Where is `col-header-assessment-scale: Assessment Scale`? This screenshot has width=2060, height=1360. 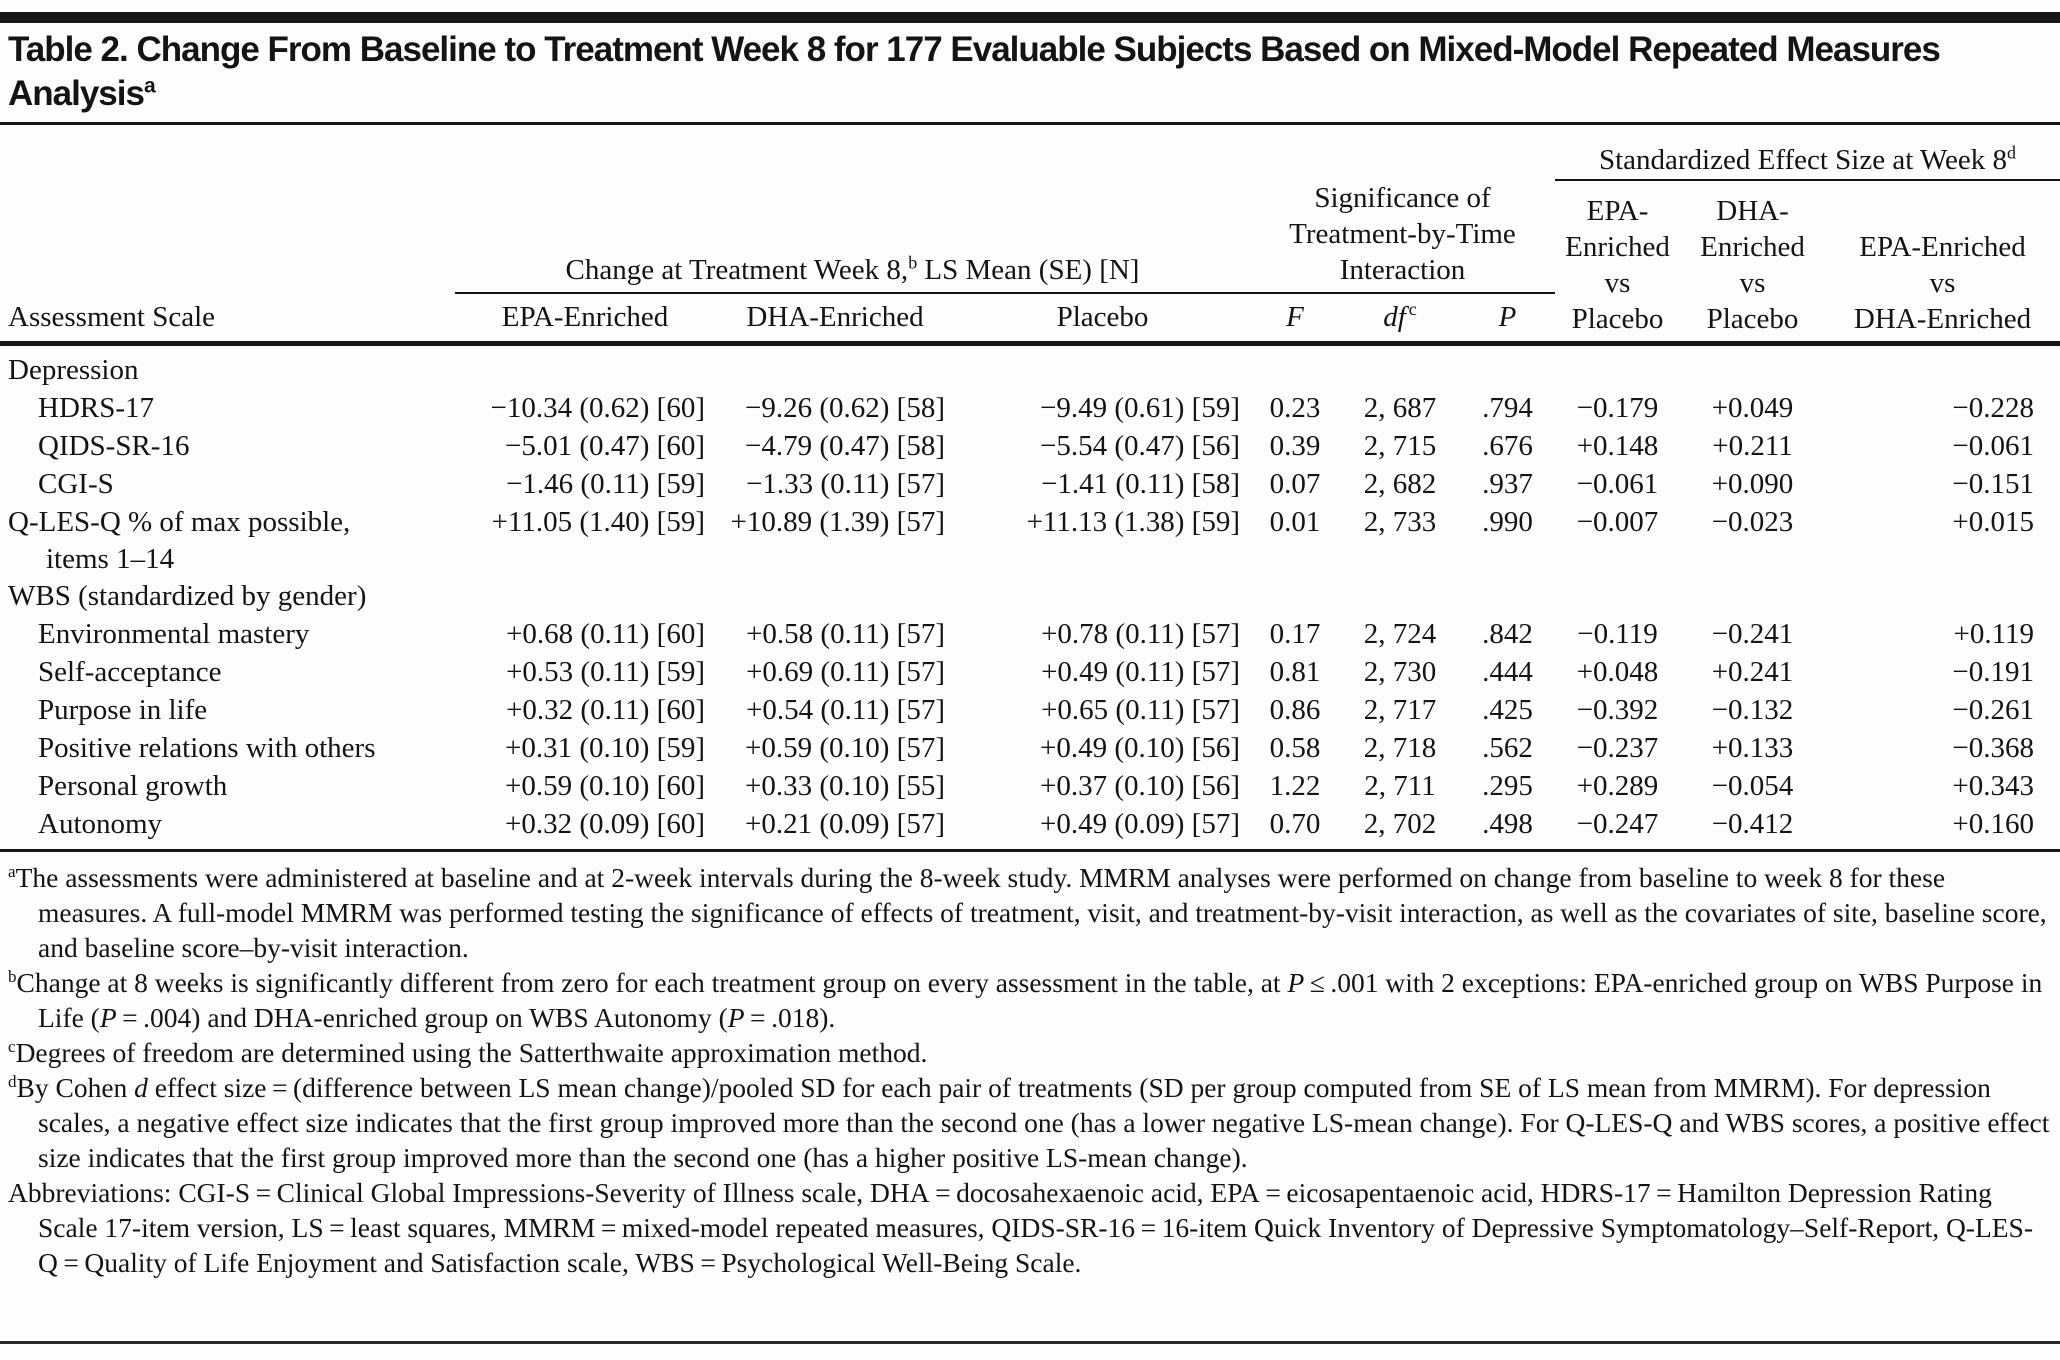
col-header-assessment-scale: Assessment Scale is located at coordinates (111, 317).